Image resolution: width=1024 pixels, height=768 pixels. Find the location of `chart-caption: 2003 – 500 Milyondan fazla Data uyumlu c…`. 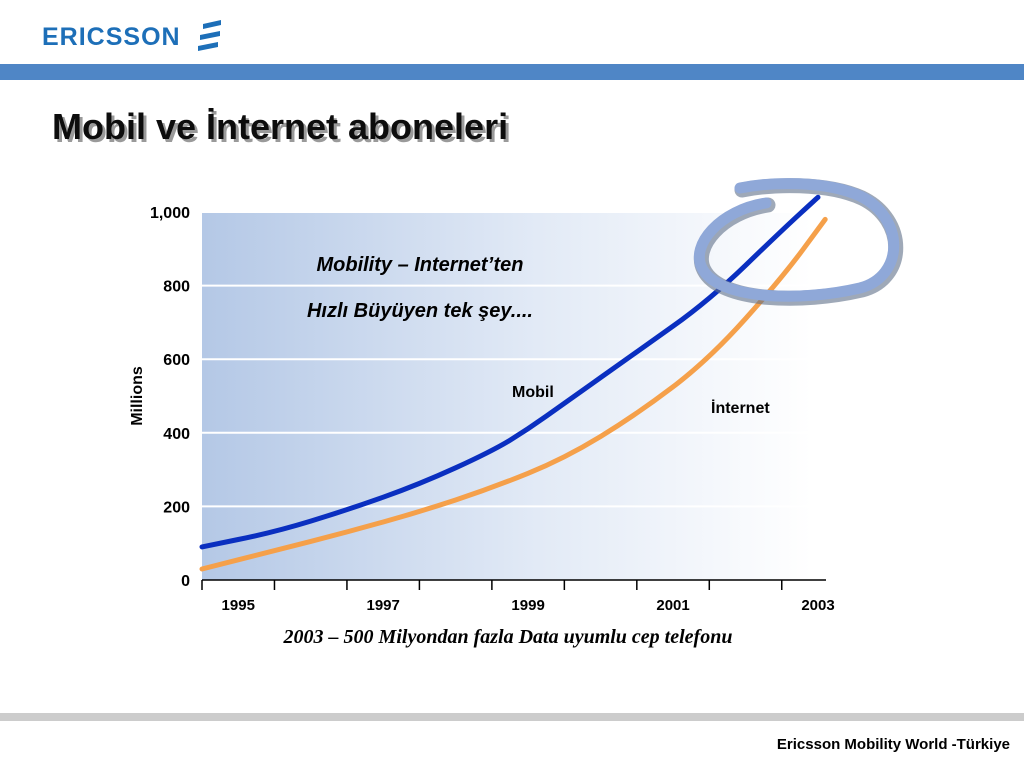

chart-caption: 2003 – 500 Milyondan fazla Data uyumlu c… is located at coordinates (508, 637).